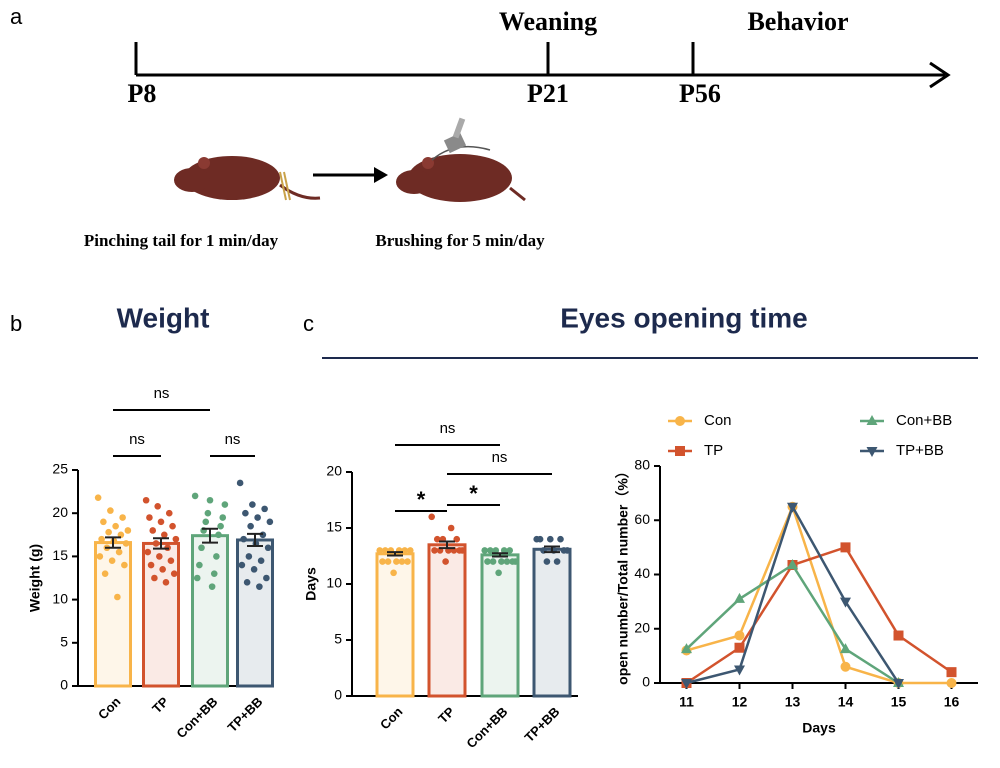  What do you see at coordinates (381, 175) in the screenshot?
I see `step-arrowhead` at bounding box center [381, 175].